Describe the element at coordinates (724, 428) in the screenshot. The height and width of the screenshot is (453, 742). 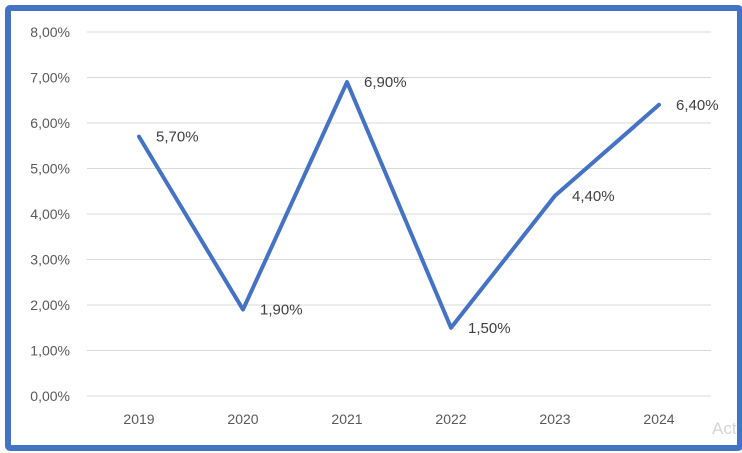
I see `activate-windows-watermark: Act` at that location.